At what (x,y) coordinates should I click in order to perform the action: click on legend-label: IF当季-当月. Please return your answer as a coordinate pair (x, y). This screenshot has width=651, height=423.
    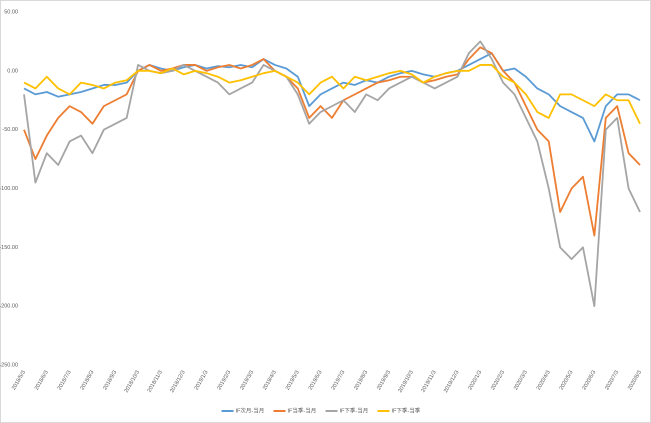
    Looking at the image, I should click on (302, 410).